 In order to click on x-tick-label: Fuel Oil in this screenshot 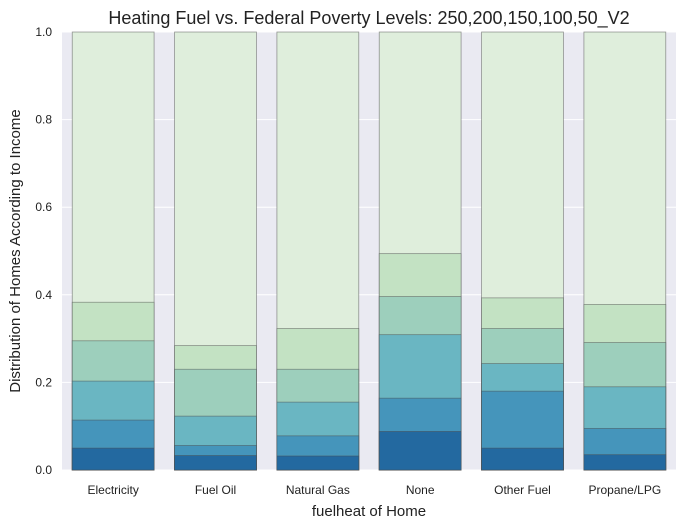, I will do `click(215, 490)`.